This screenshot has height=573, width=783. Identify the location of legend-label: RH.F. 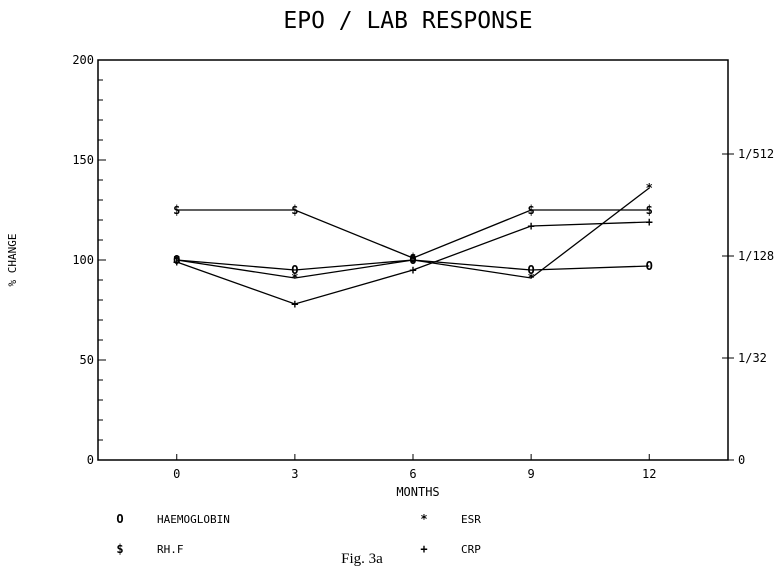
(170, 549).